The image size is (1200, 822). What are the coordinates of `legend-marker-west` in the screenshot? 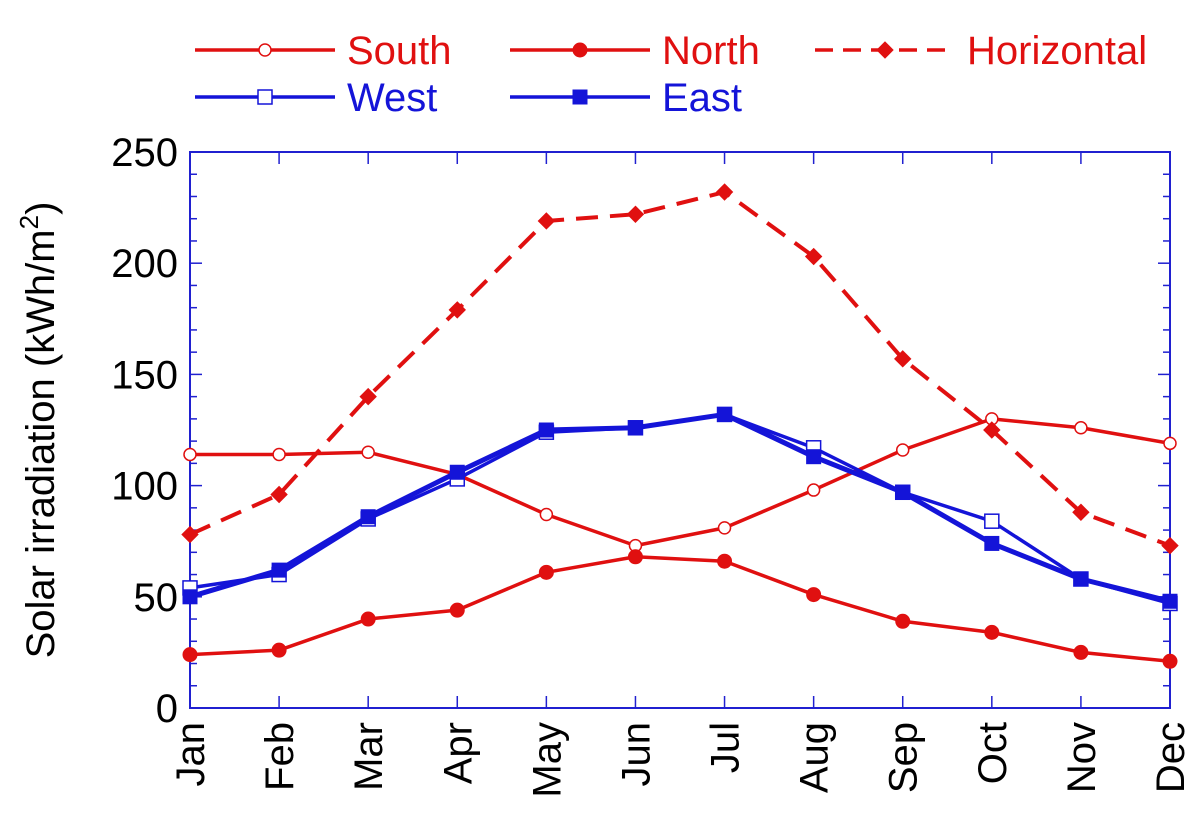 It's located at (265, 97).